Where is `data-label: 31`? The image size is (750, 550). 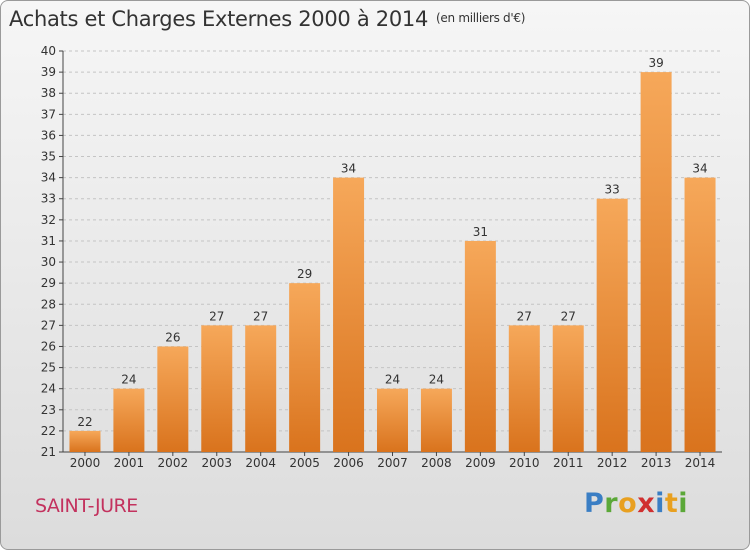 data-label: 31 is located at coordinates (480, 232).